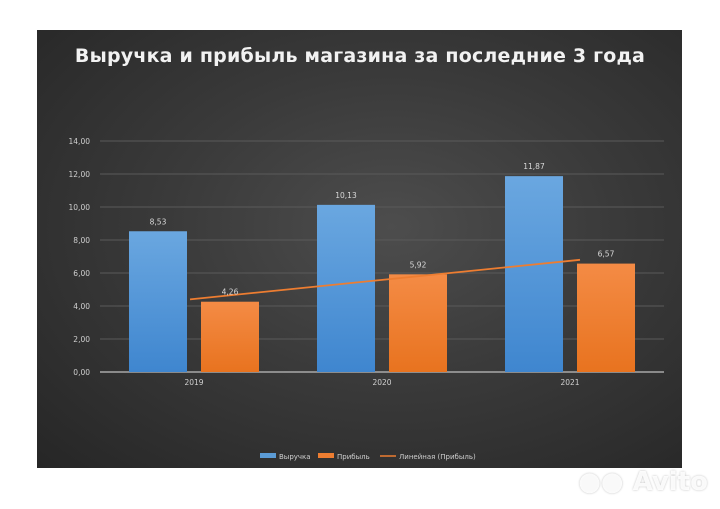 This screenshot has height=509, width=720. Describe the element at coordinates (643, 482) in the screenshot. I see `avito-watermark: ●● Avito` at that location.